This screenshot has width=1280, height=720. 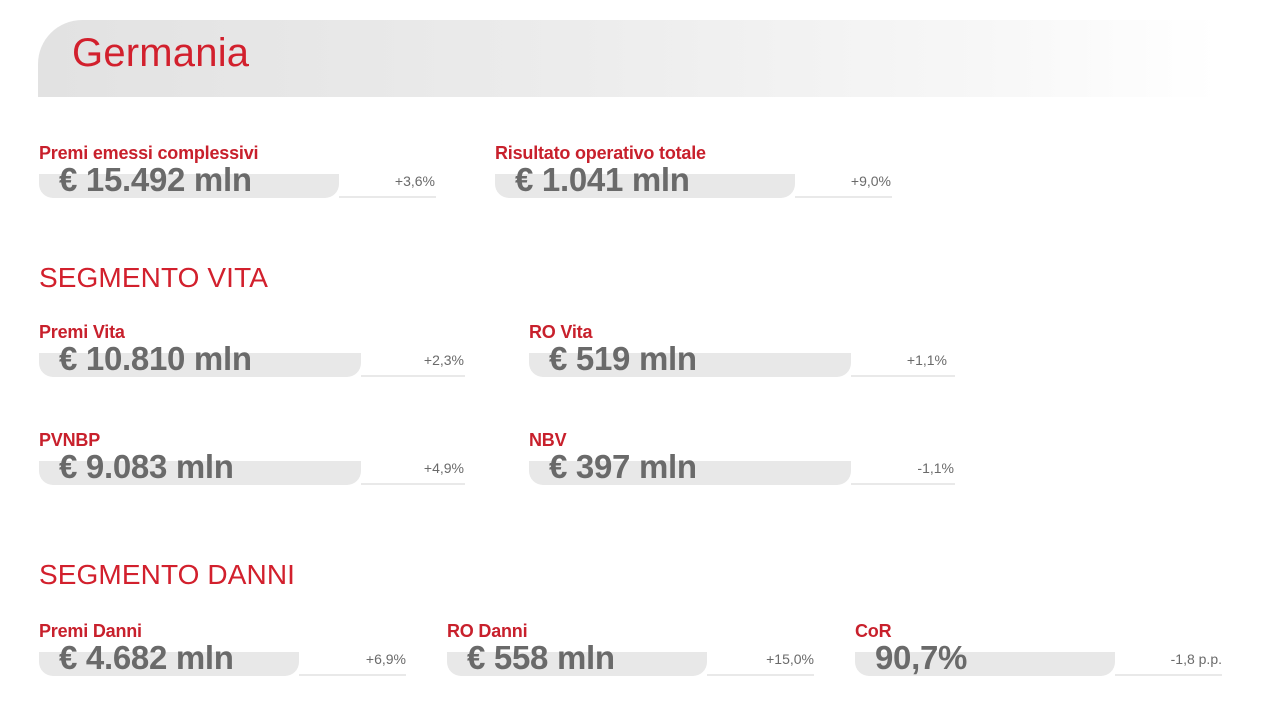 What do you see at coordinates (385, 659) in the screenshot?
I see `kpi-delta: +6,9%` at bounding box center [385, 659].